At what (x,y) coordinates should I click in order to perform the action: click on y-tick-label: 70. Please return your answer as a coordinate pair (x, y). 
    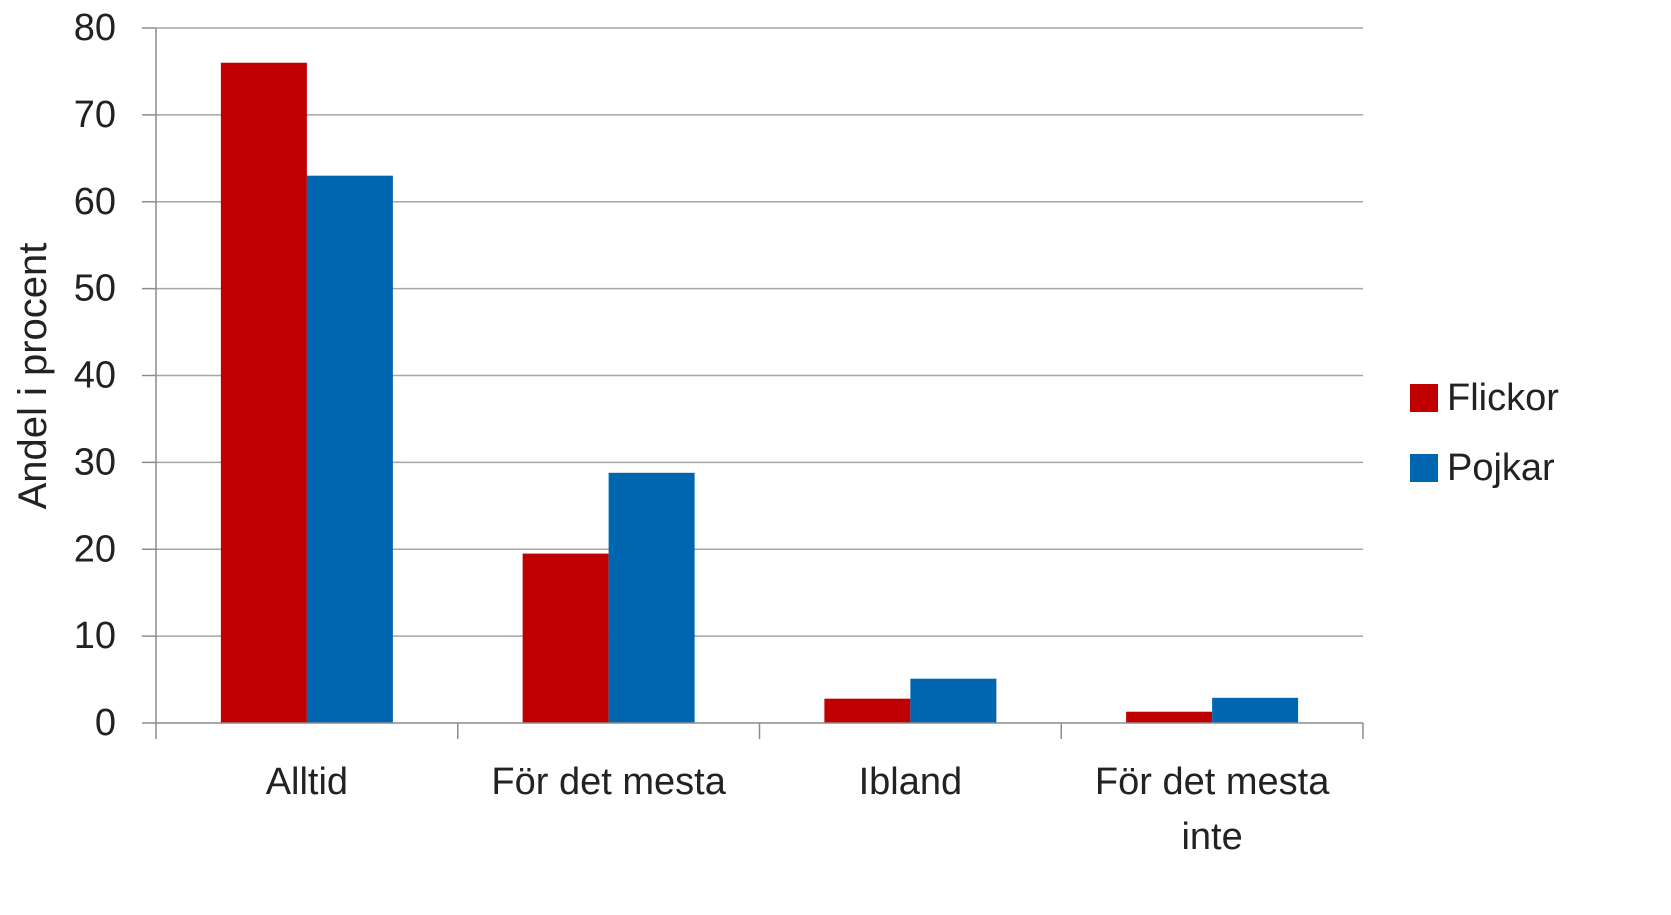
    Looking at the image, I should click on (95, 115).